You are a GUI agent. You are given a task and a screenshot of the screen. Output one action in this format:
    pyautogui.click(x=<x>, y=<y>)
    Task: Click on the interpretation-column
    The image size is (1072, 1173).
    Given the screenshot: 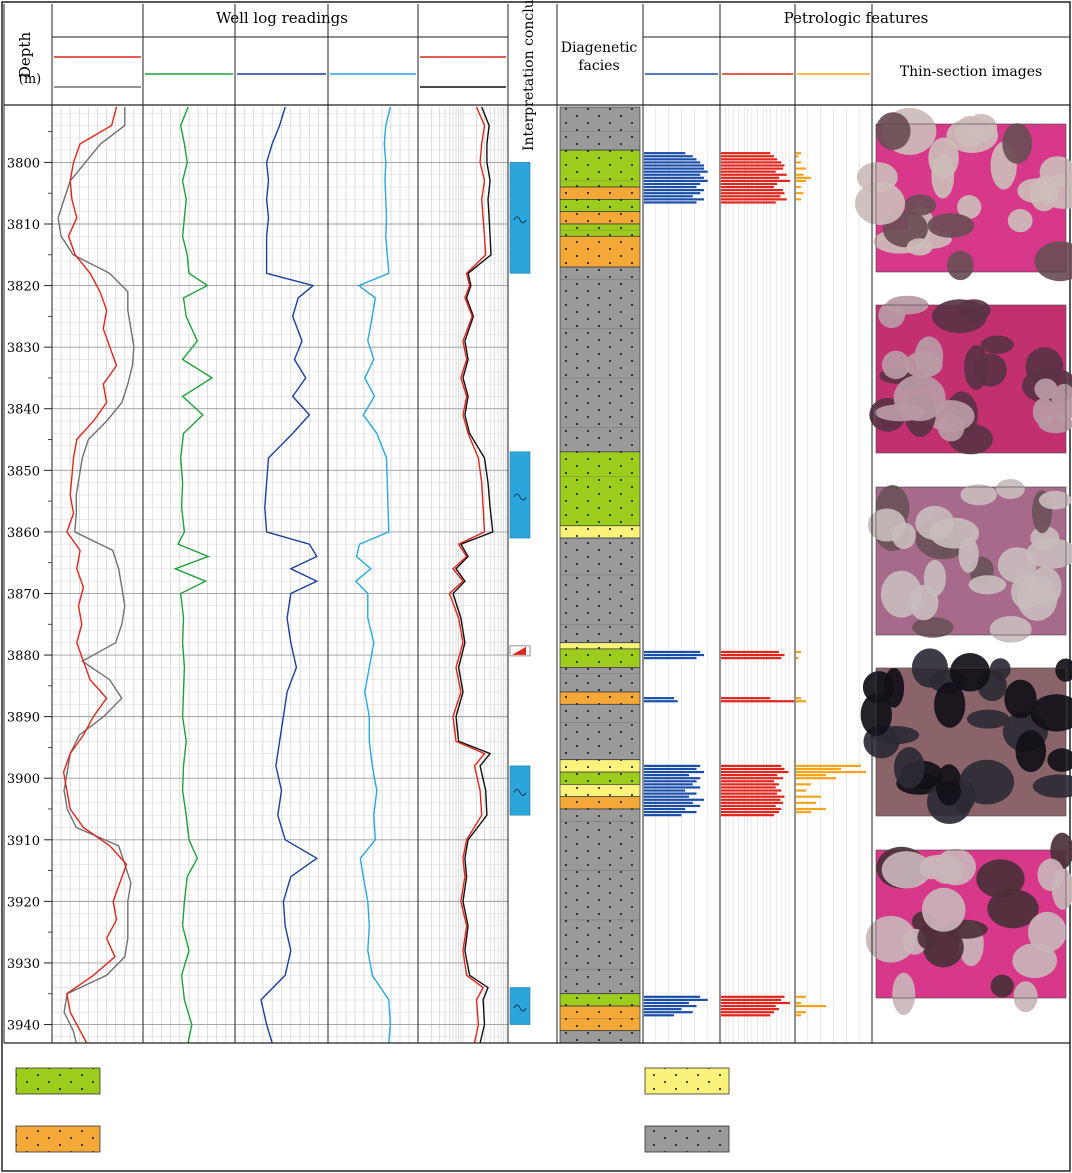 What is the action you would take?
    pyautogui.click(x=520, y=593)
    